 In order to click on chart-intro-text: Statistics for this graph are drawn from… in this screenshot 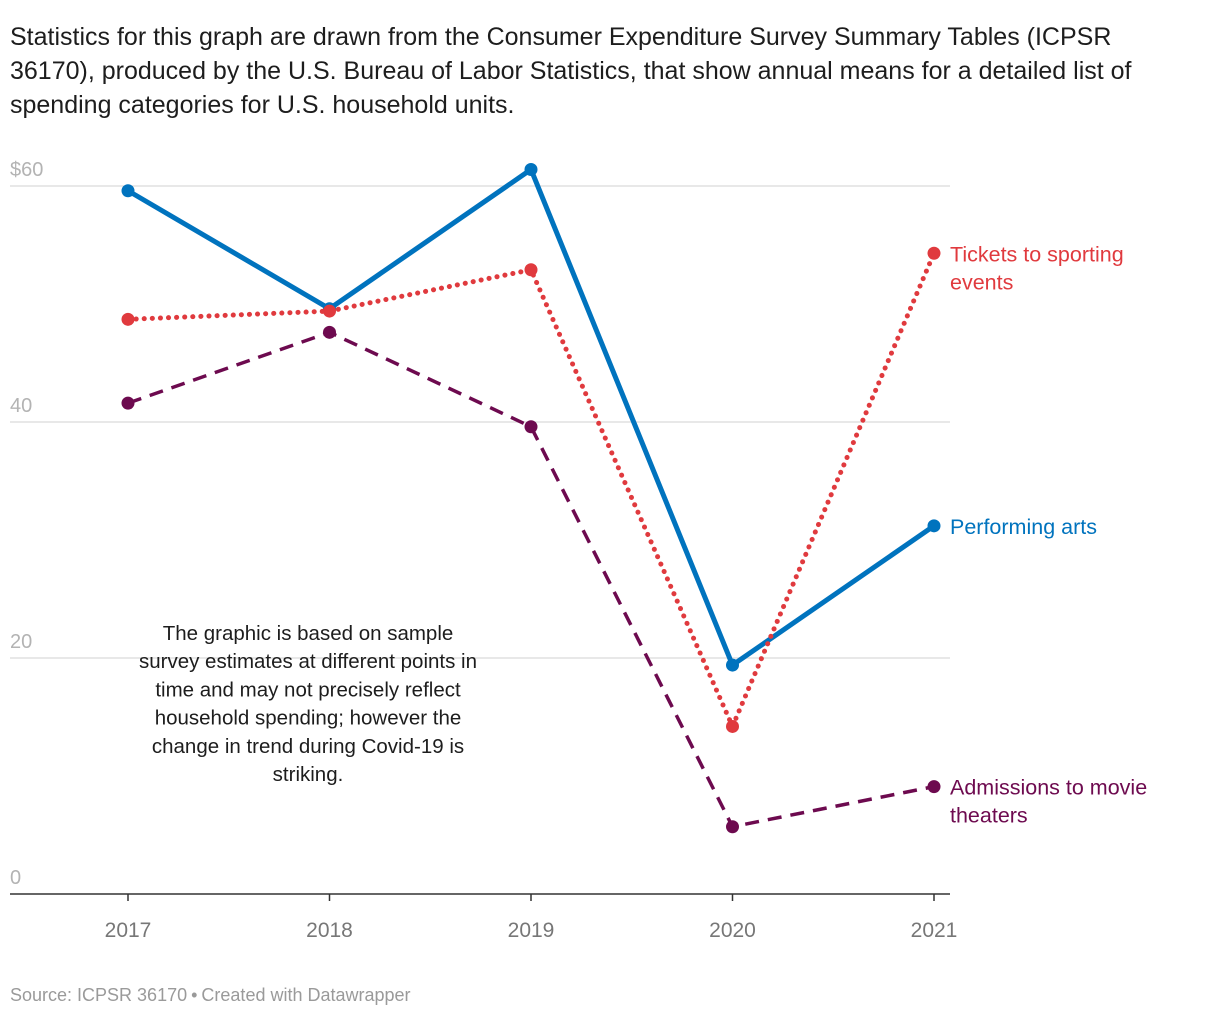, I will do `click(571, 71)`.